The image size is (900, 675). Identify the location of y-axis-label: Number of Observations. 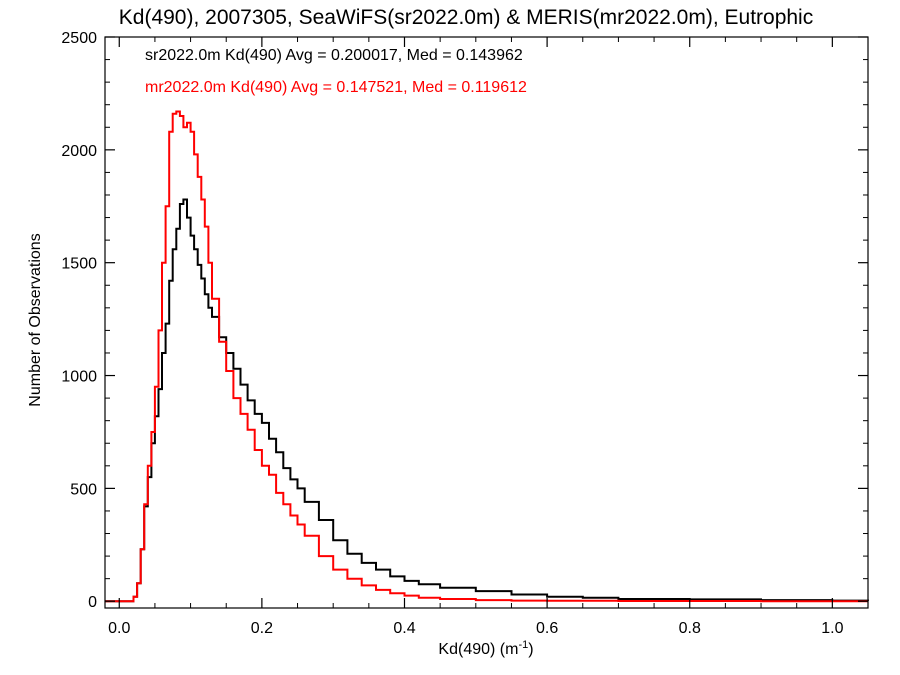
(35, 319).